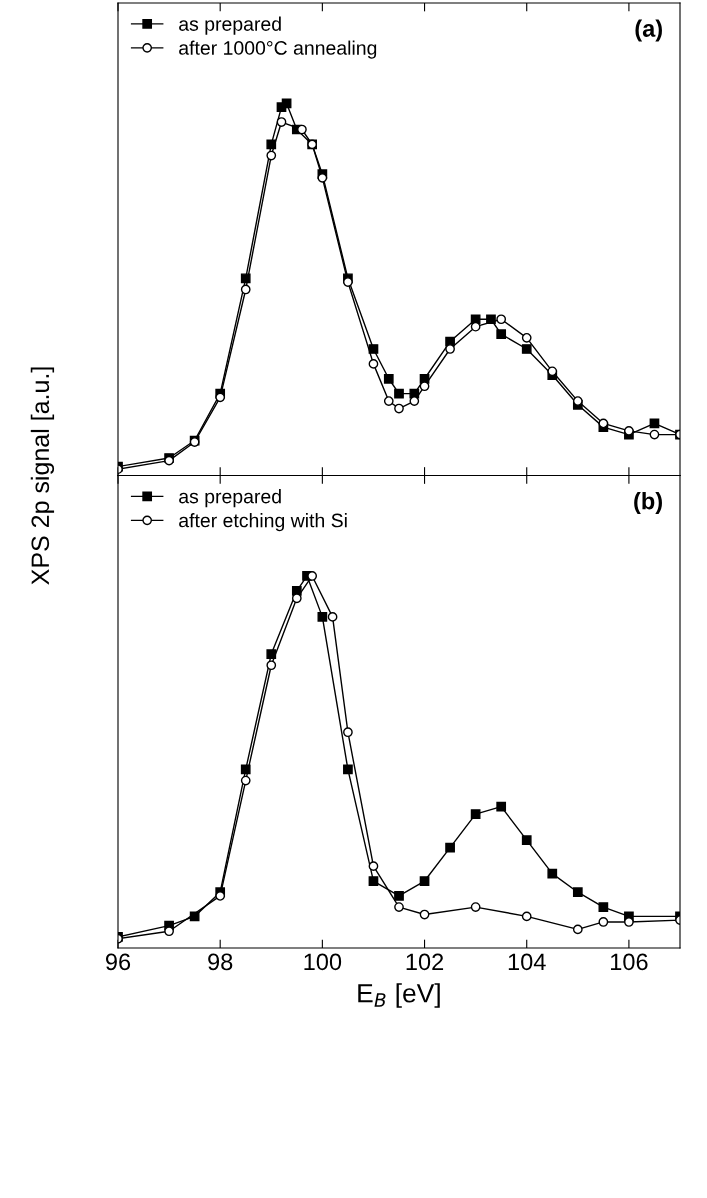 This screenshot has width=707, height=1198. What do you see at coordinates (220, 962) in the screenshot?
I see `x-tick-label: 98` at bounding box center [220, 962].